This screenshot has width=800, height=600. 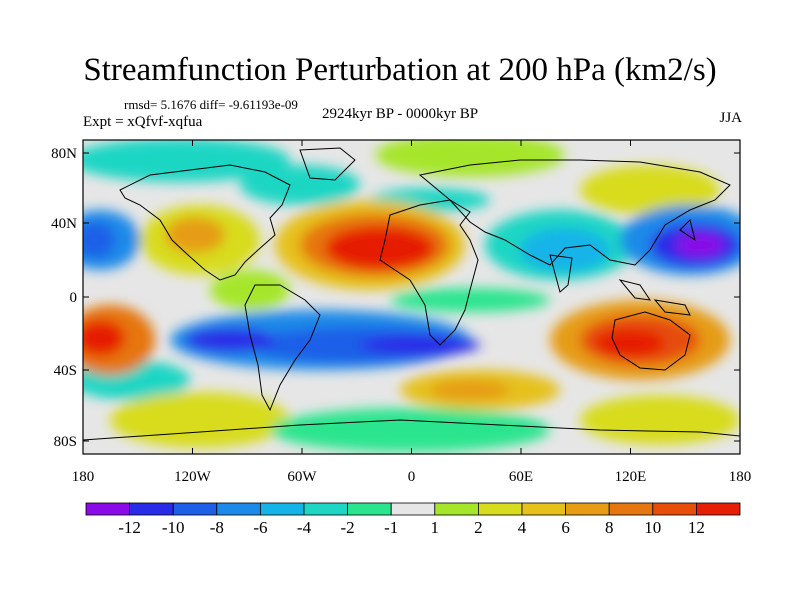 What do you see at coordinates (565, 527) in the screenshot?
I see `colorbar-label: 6` at bounding box center [565, 527].